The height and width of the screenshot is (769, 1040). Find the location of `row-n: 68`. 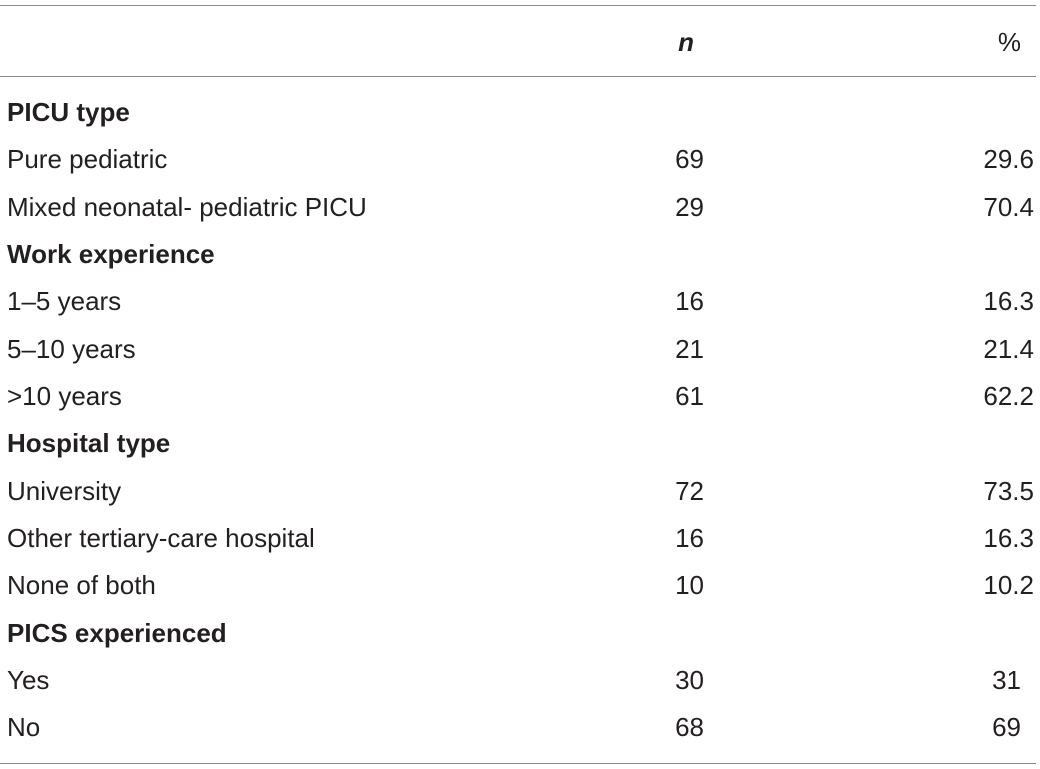

row-n: 68 is located at coordinates (689, 727).